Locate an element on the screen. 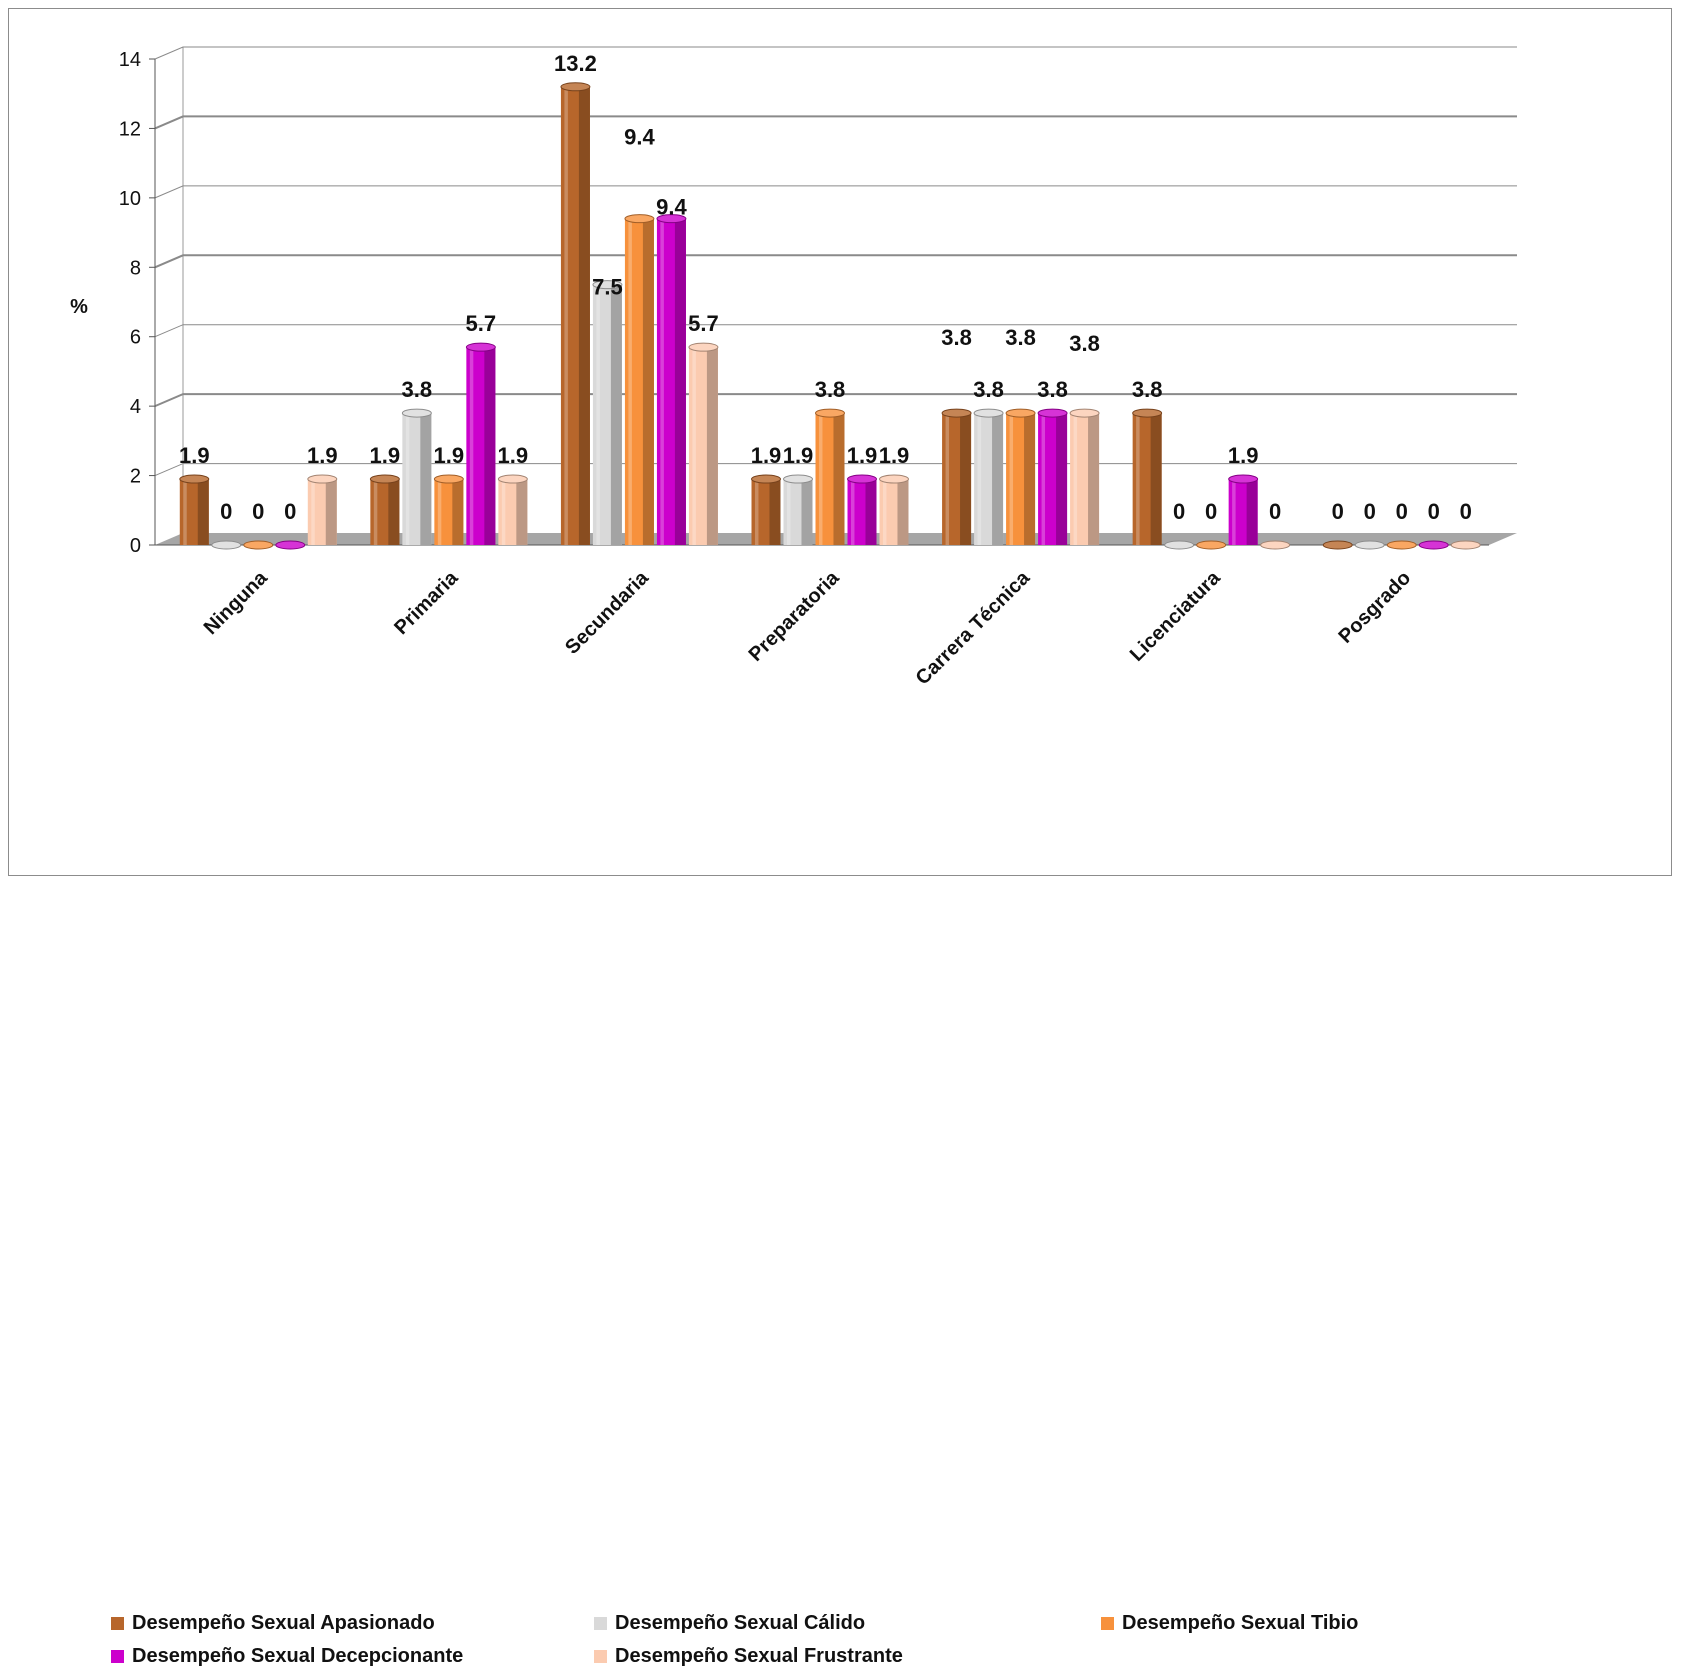 This screenshot has height=1668, width=1682. y-tick-label: 4 is located at coordinates (135, 407).